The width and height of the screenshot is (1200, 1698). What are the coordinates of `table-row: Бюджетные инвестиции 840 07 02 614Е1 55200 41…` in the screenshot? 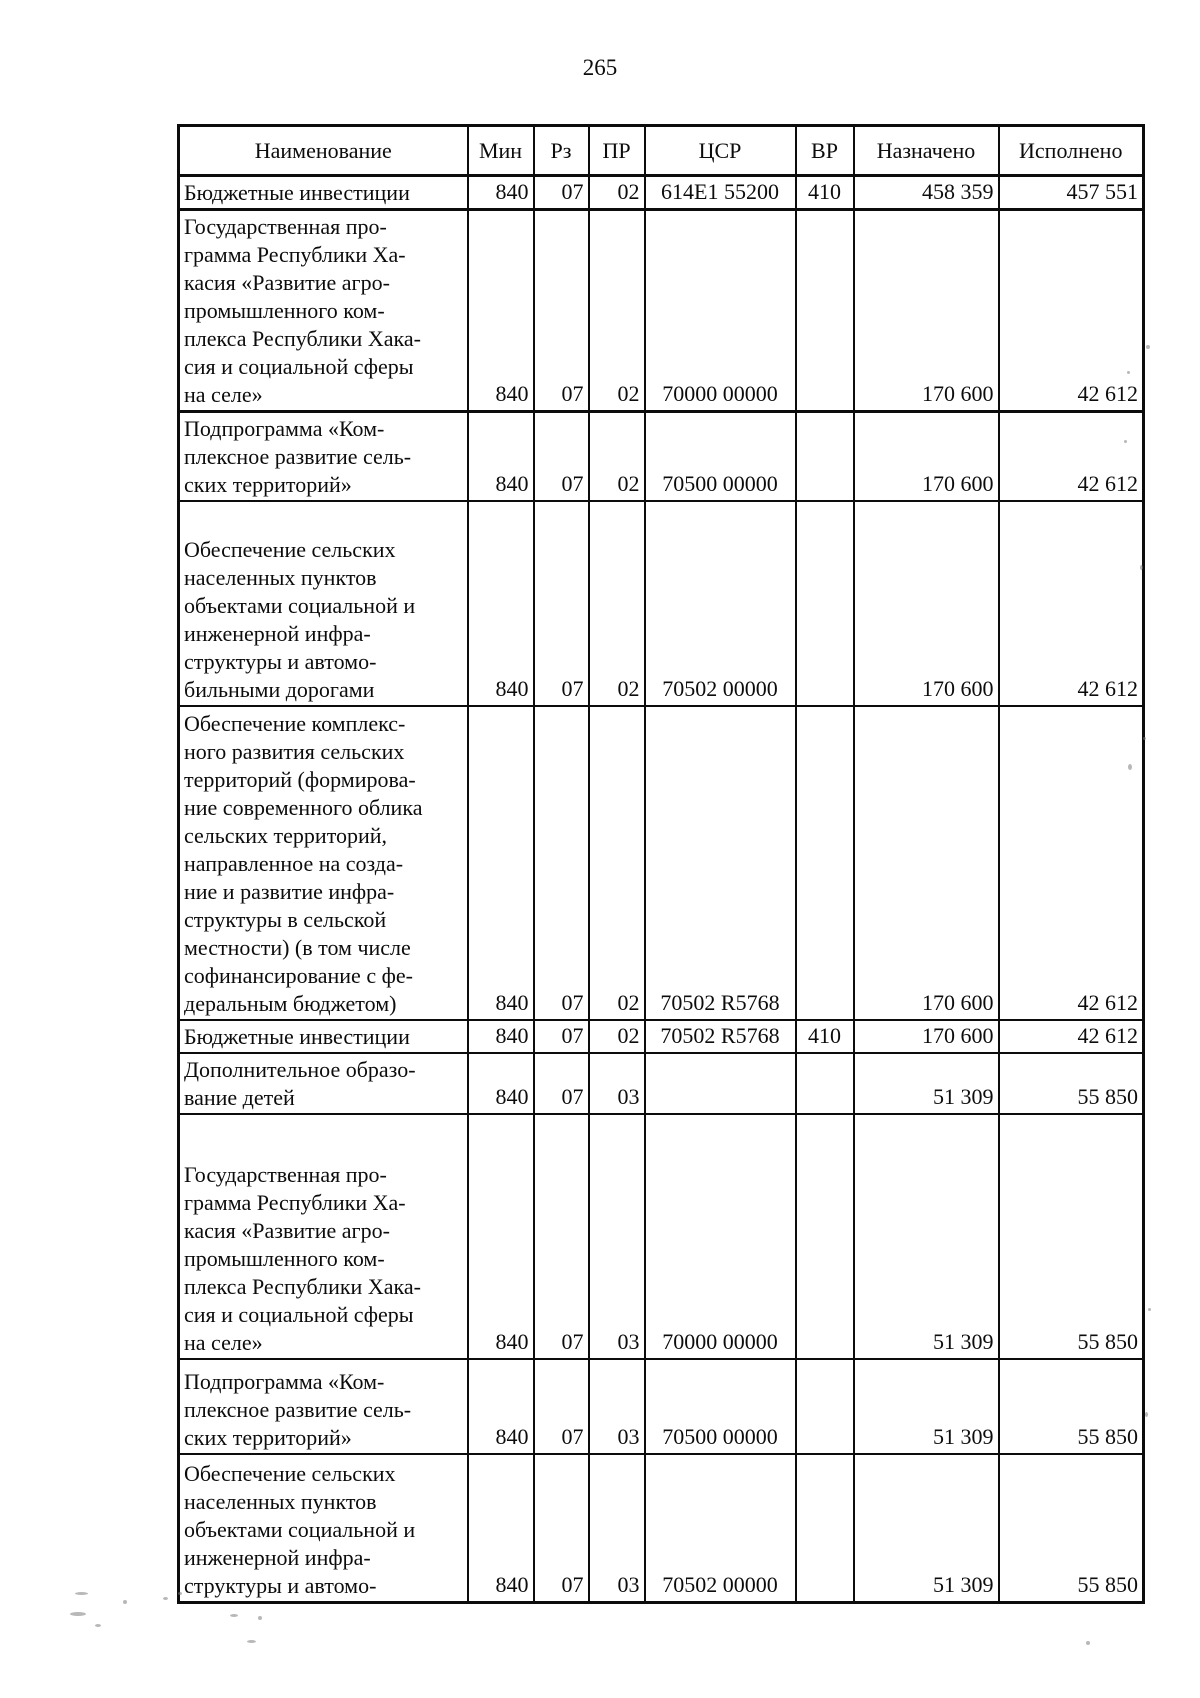 It's located at (661, 192).